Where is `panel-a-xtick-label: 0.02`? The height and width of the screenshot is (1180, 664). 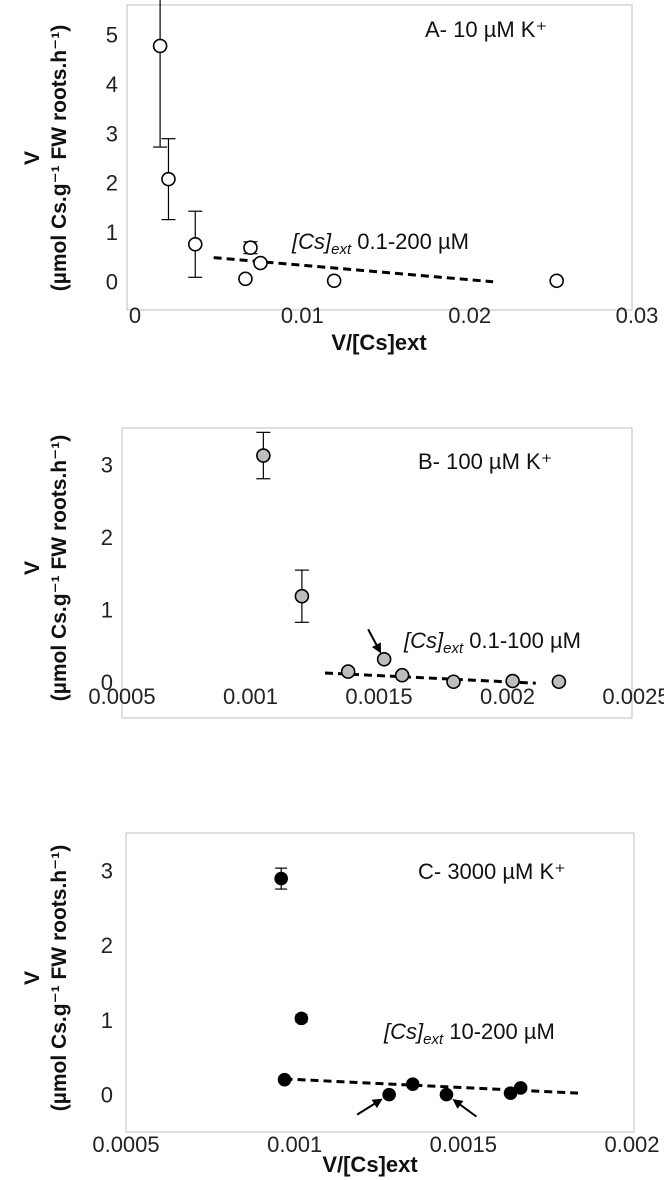
panel-a-xtick-label: 0.02 is located at coordinates (469, 315).